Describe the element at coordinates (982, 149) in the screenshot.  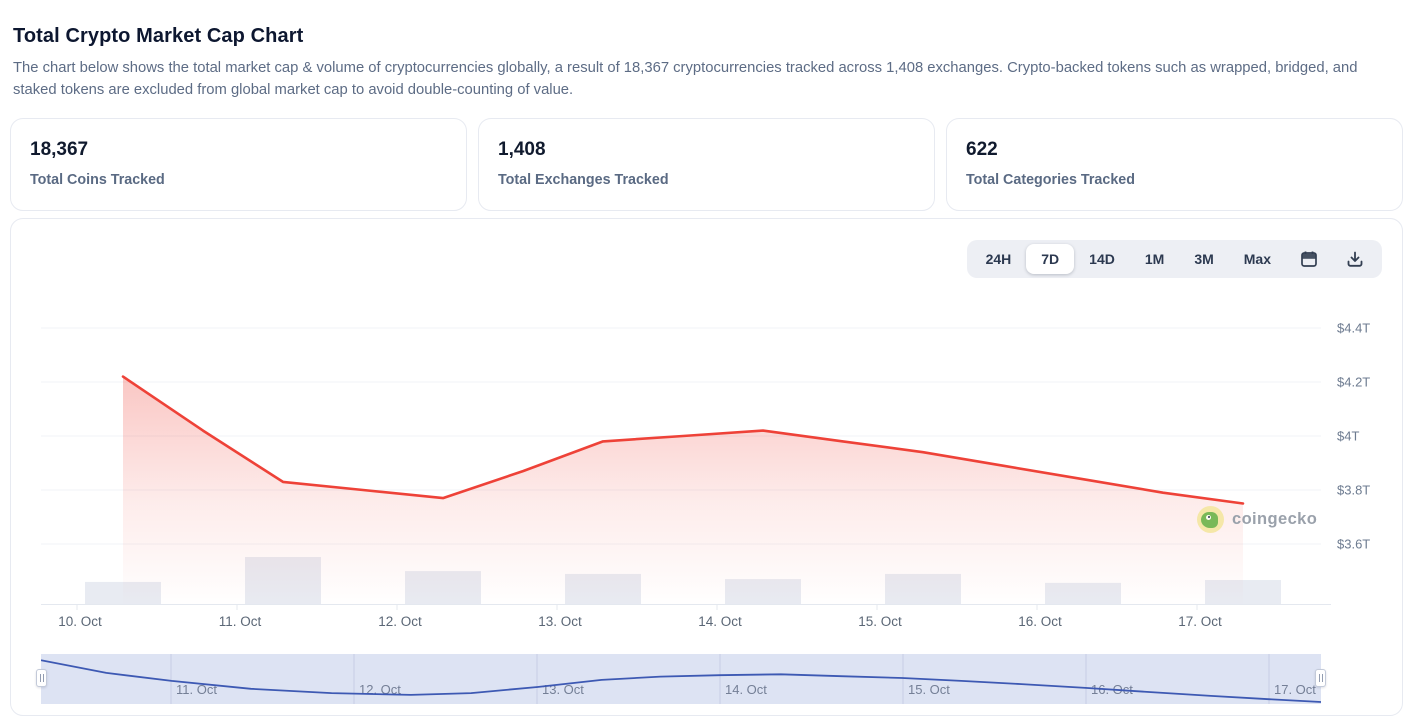
I see `total-categories-value: 622` at that location.